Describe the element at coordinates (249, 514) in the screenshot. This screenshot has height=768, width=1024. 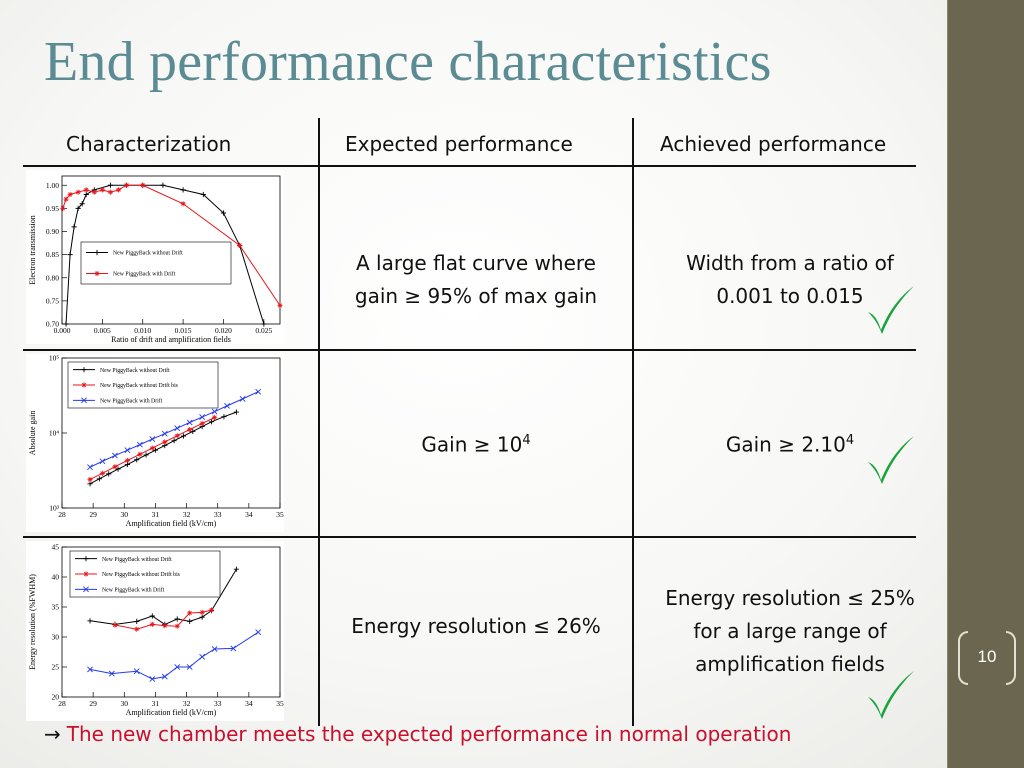
I see `x-tick-label: 34` at that location.